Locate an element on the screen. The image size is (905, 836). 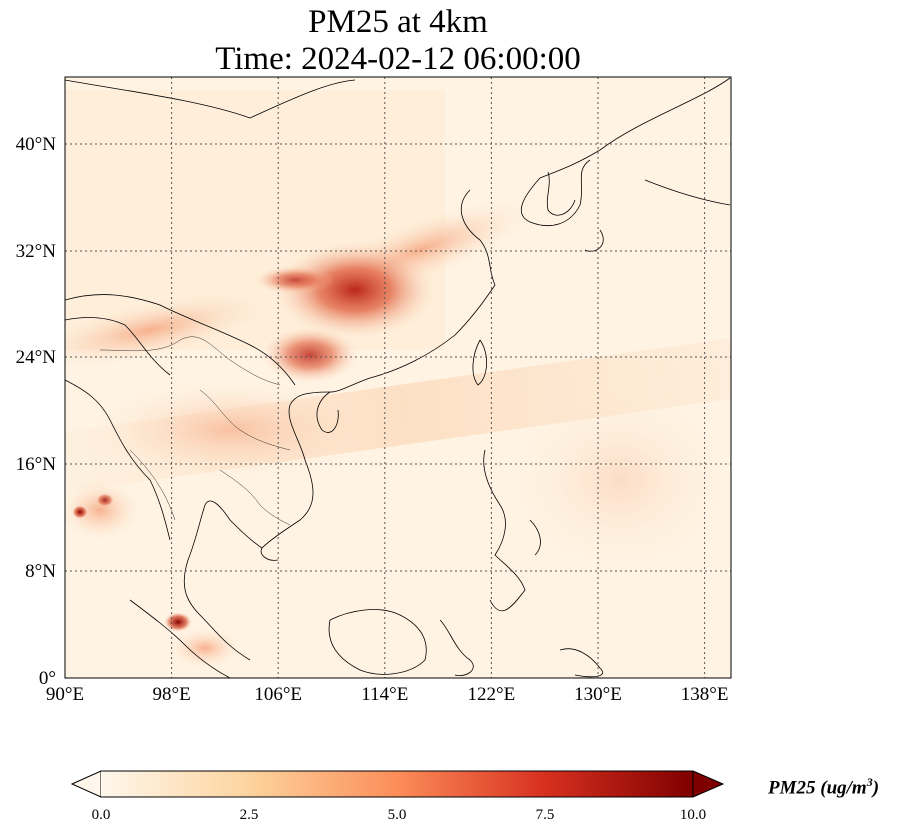
y-tick-label: 8°N is located at coordinates (40, 571).